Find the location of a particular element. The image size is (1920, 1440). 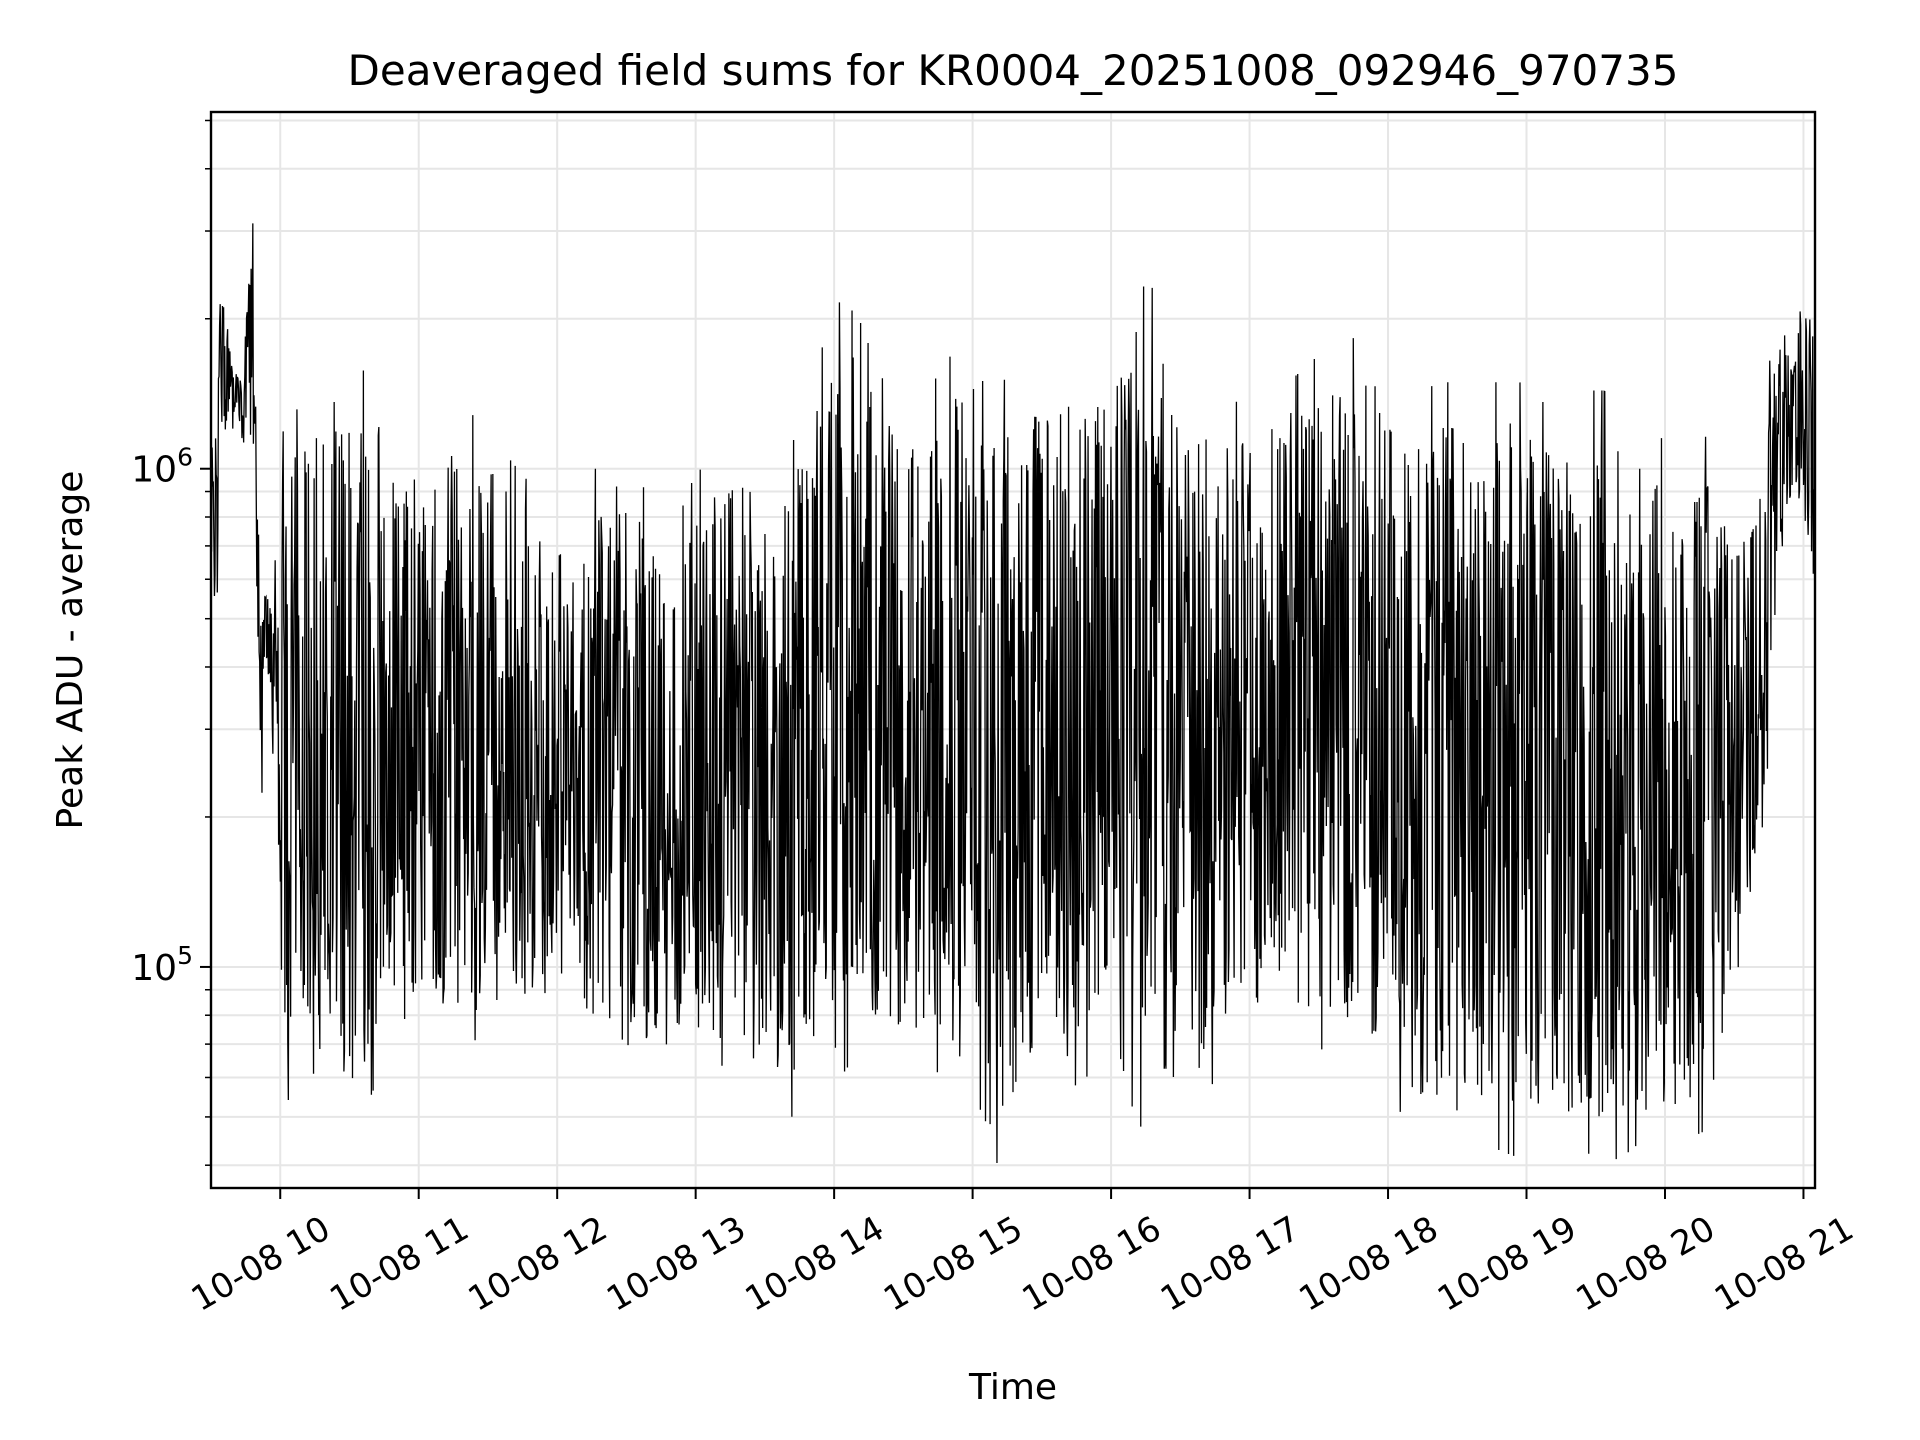

y-tick-exponent: 6 is located at coordinates (185, 457).